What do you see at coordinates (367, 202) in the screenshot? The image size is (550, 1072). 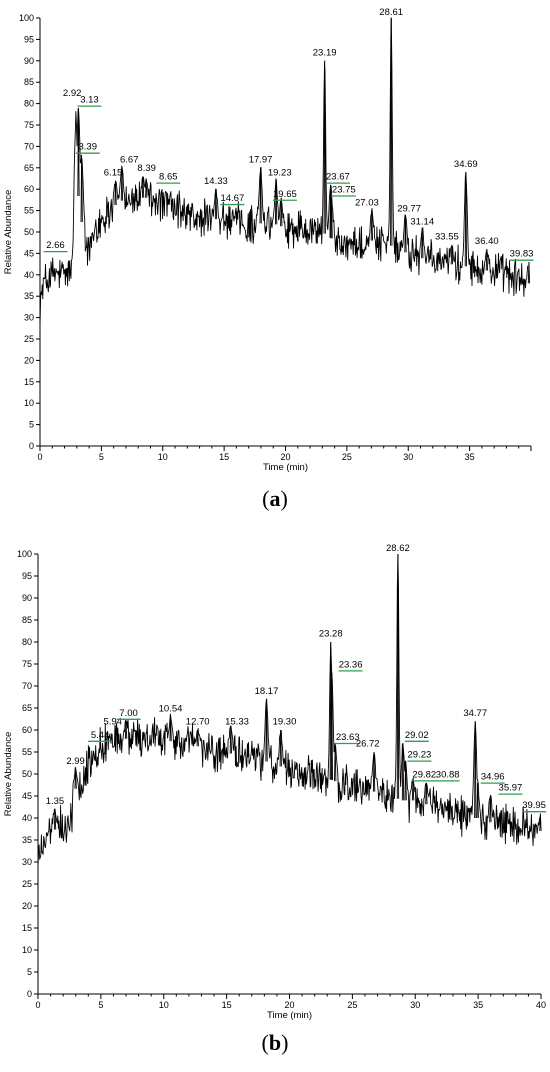 I see `peak-label: 27.03` at bounding box center [367, 202].